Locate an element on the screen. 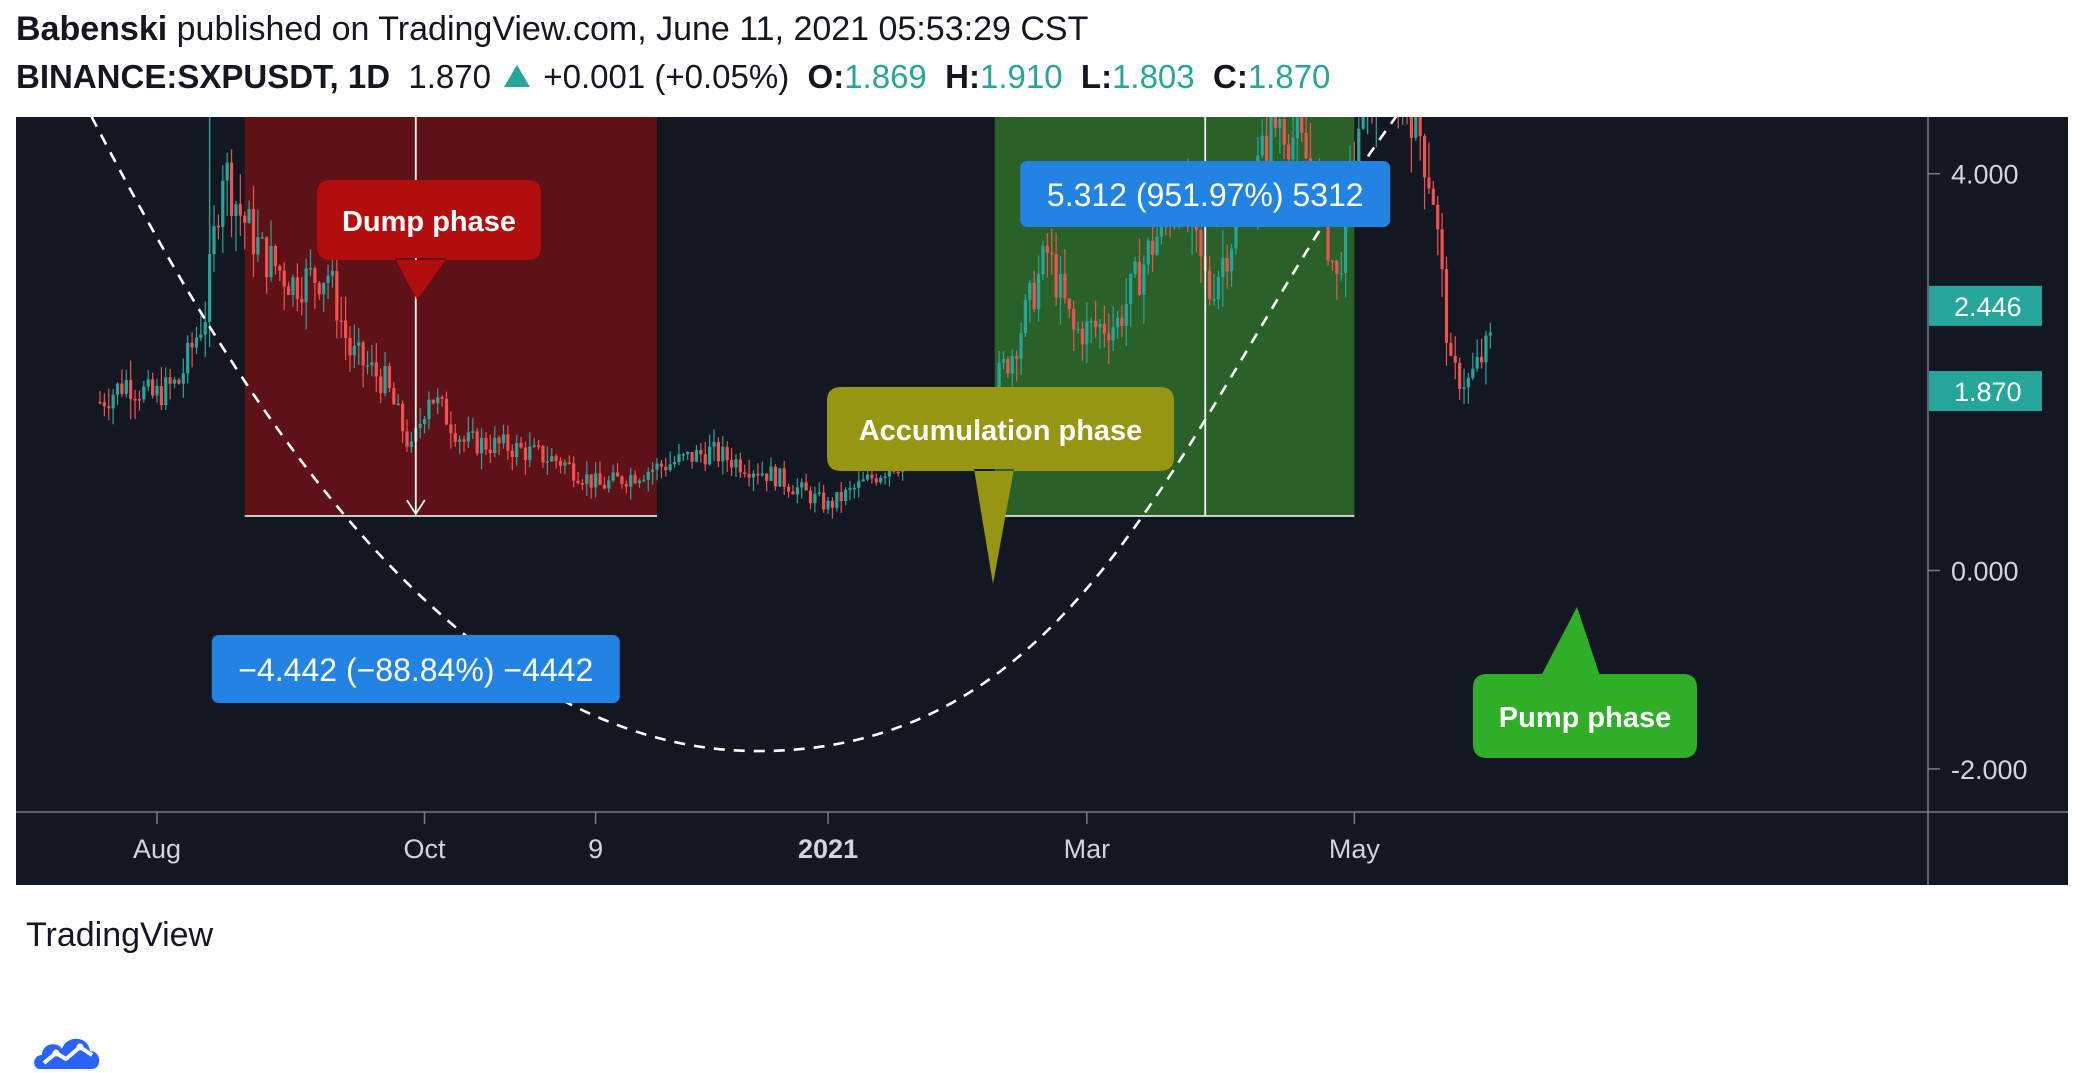 The width and height of the screenshot is (2083, 1073). x-tick-label: Mar is located at coordinates (1087, 849).